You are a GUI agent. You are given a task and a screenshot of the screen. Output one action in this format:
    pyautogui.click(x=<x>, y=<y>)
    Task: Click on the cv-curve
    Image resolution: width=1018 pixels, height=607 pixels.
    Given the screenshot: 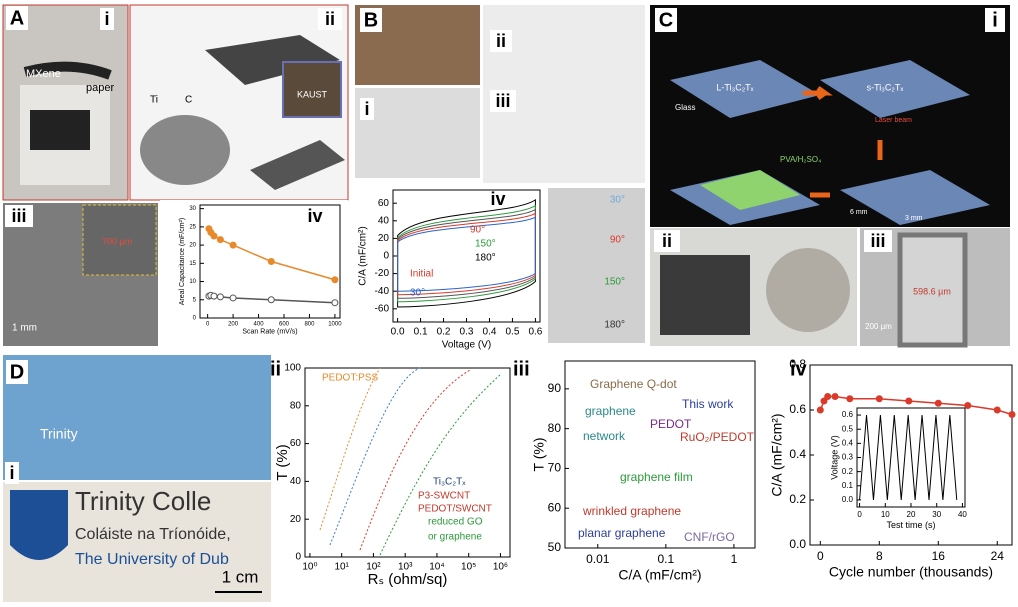 What is the action you would take?
    pyautogui.click(x=466, y=253)
    